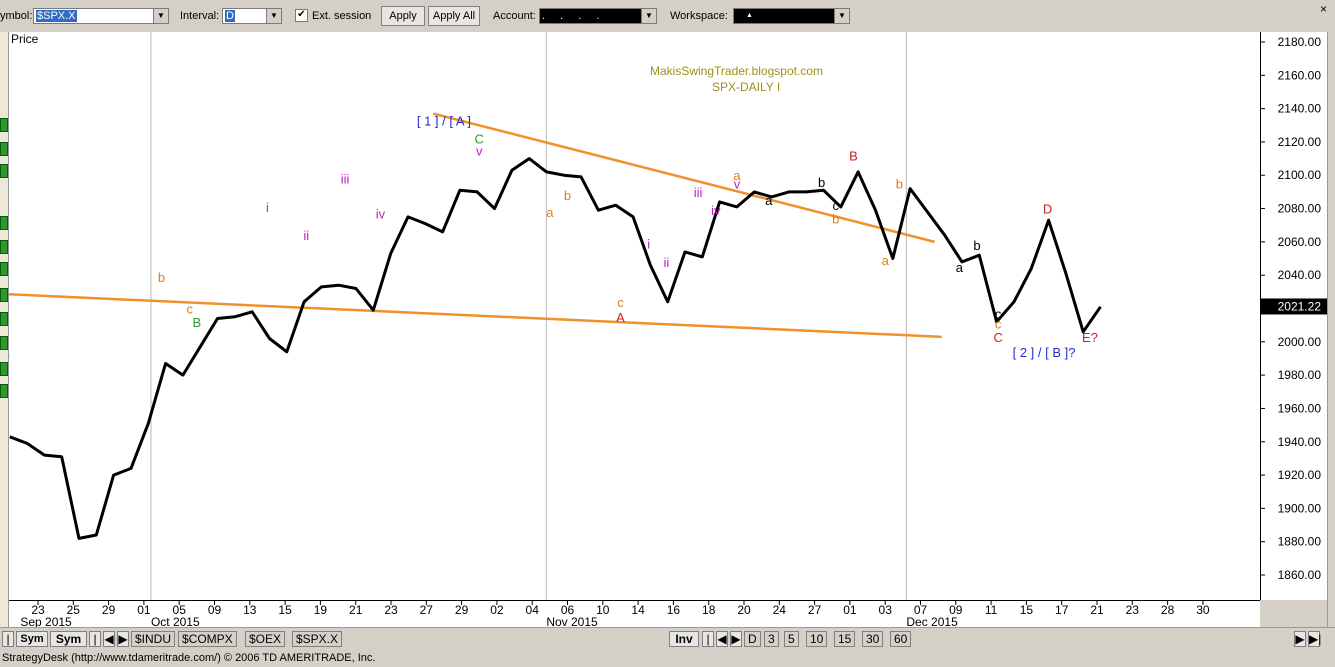 This screenshot has width=1335, height=667. What do you see at coordinates (32, 639) in the screenshot?
I see `sym-button: Sym` at bounding box center [32, 639].